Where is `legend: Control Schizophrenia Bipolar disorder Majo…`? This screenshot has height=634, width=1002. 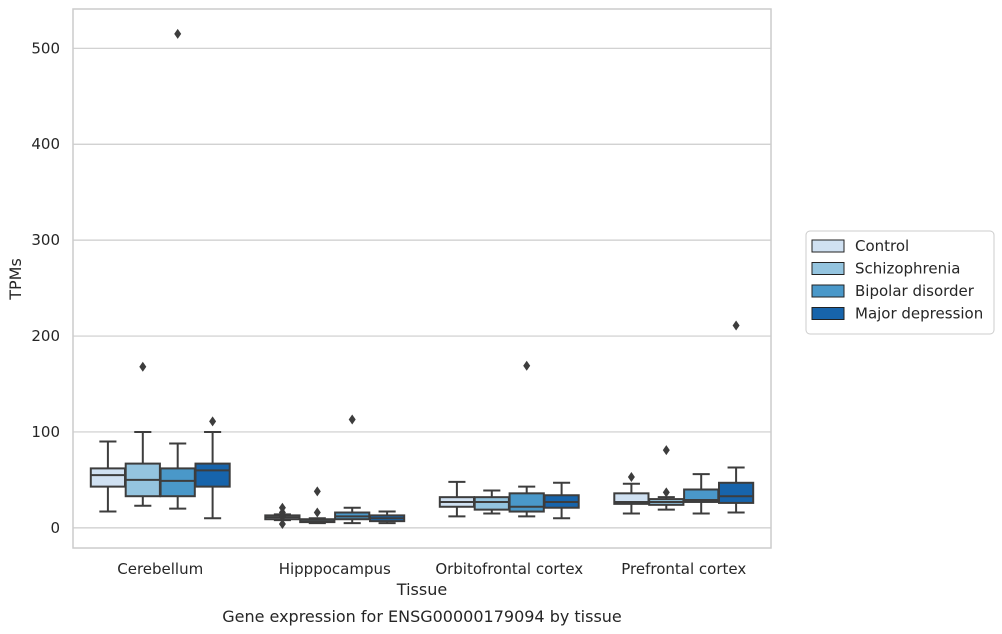 legend: Control Schizophrenia Bipolar disorder Majo… is located at coordinates (900, 282).